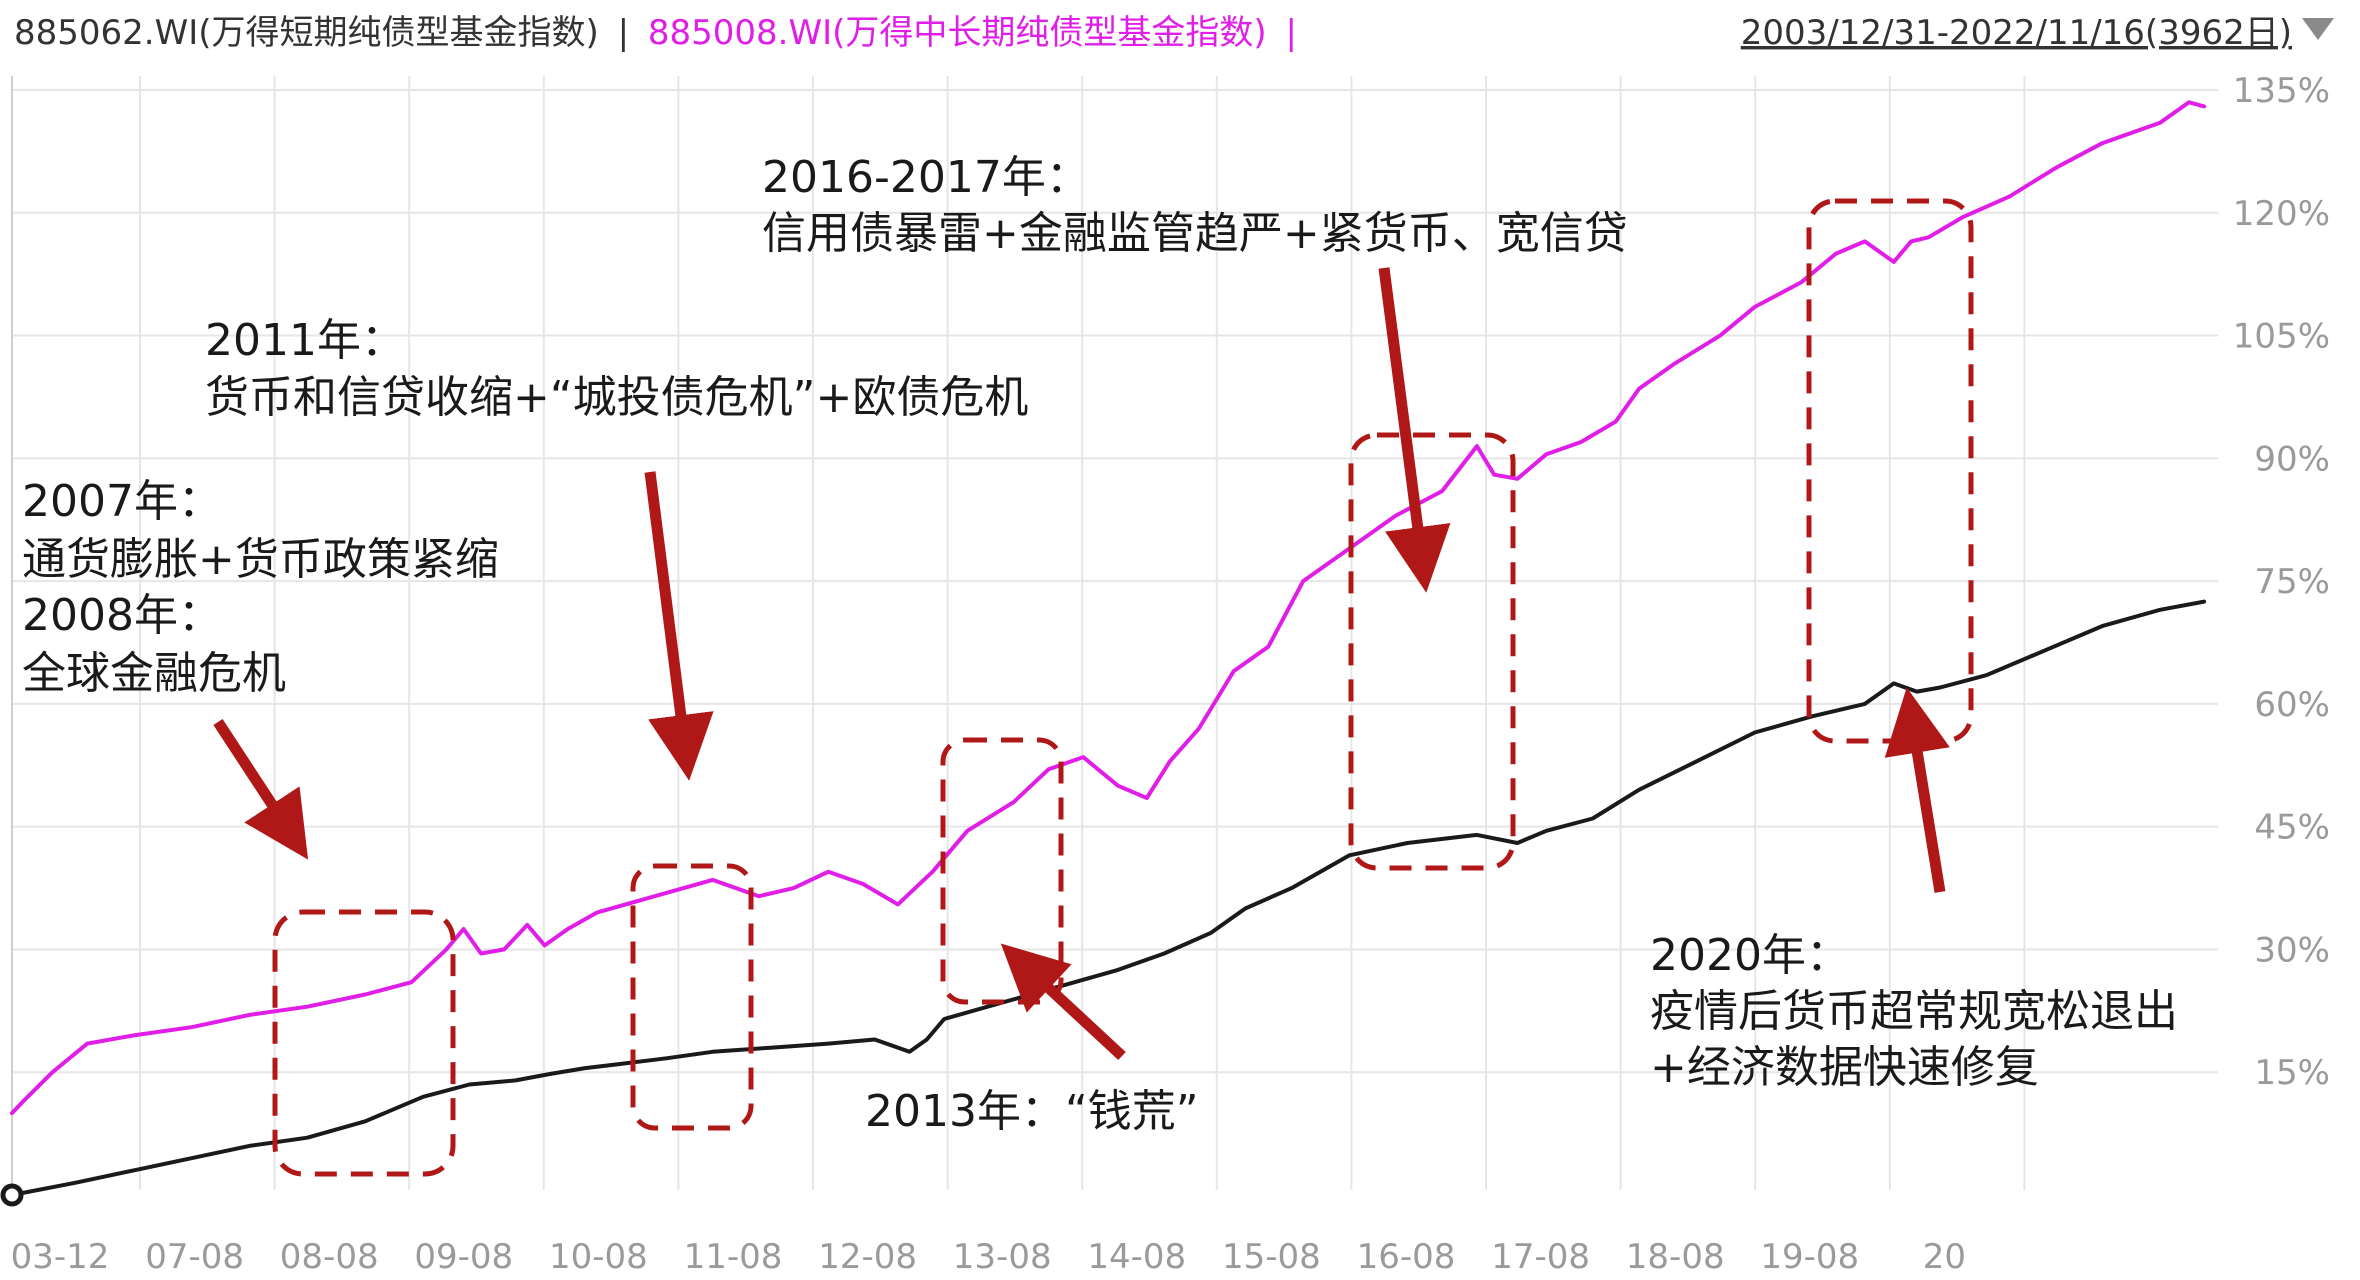 The height and width of the screenshot is (1280, 2360). I want to click on annotation-2020-title: 2020年：, so click(1750, 955).